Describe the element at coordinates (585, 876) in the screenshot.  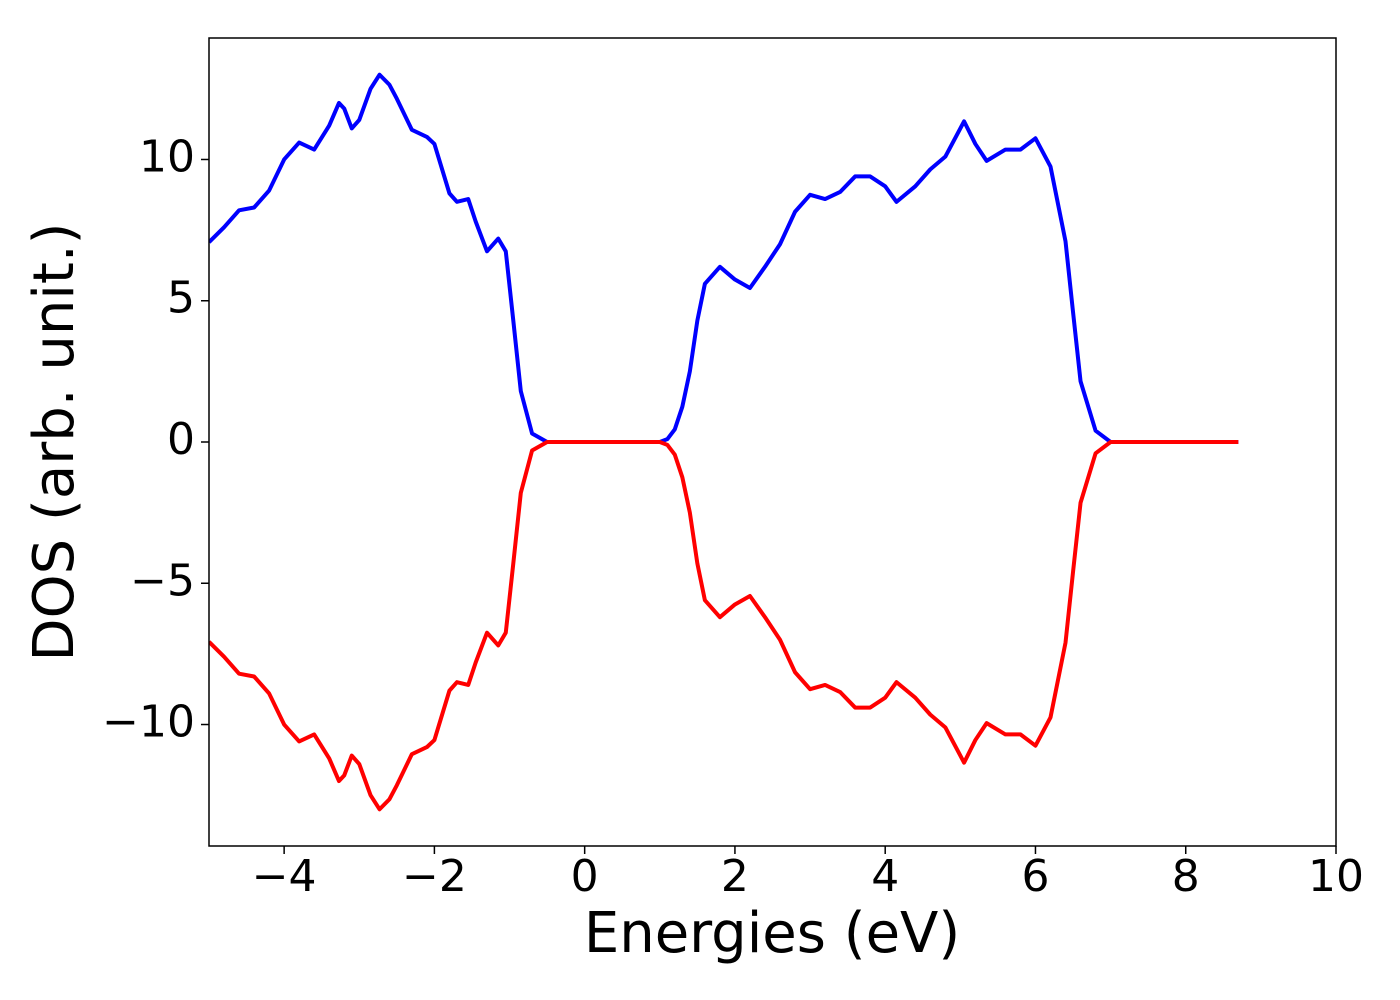
I see `x-tick-label: 0` at that location.